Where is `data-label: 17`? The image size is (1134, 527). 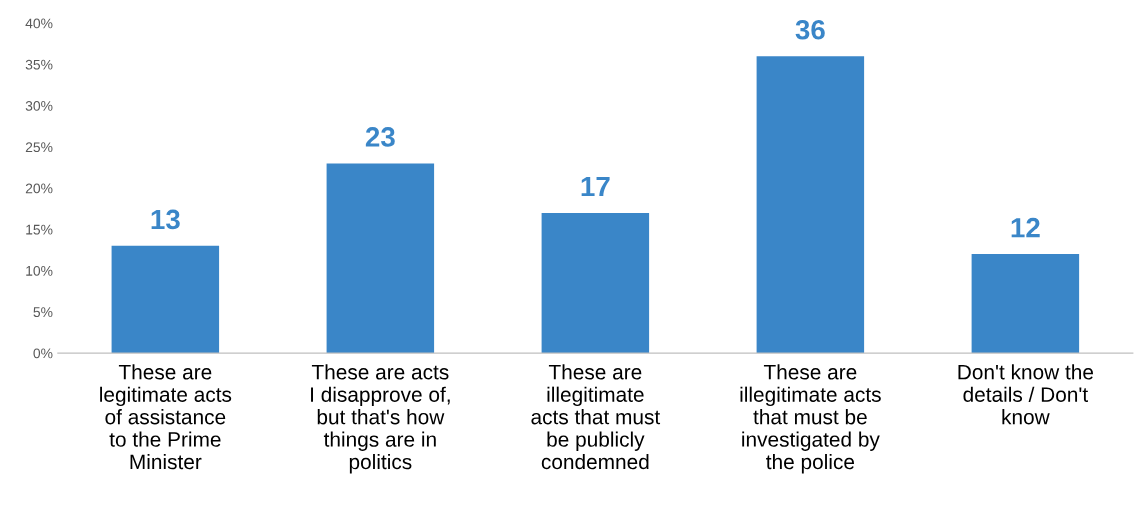
data-label: 17 is located at coordinates (595, 186).